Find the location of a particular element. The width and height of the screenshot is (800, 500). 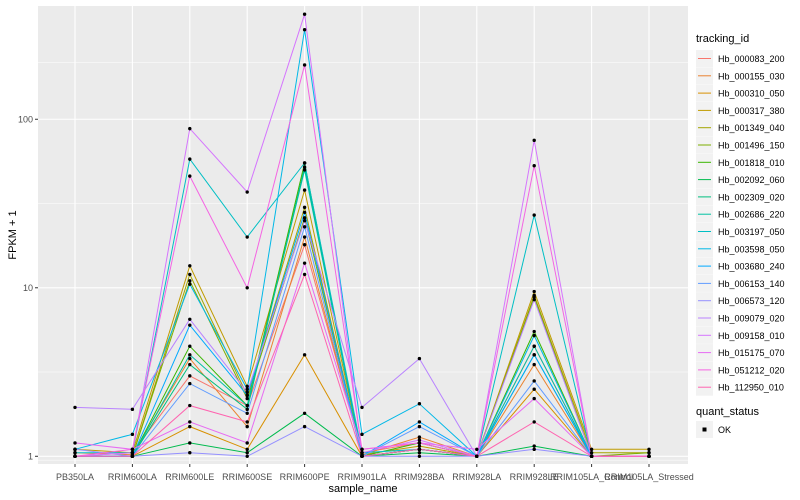

x-tick-label: RRIM600PE is located at coordinates (305, 477).